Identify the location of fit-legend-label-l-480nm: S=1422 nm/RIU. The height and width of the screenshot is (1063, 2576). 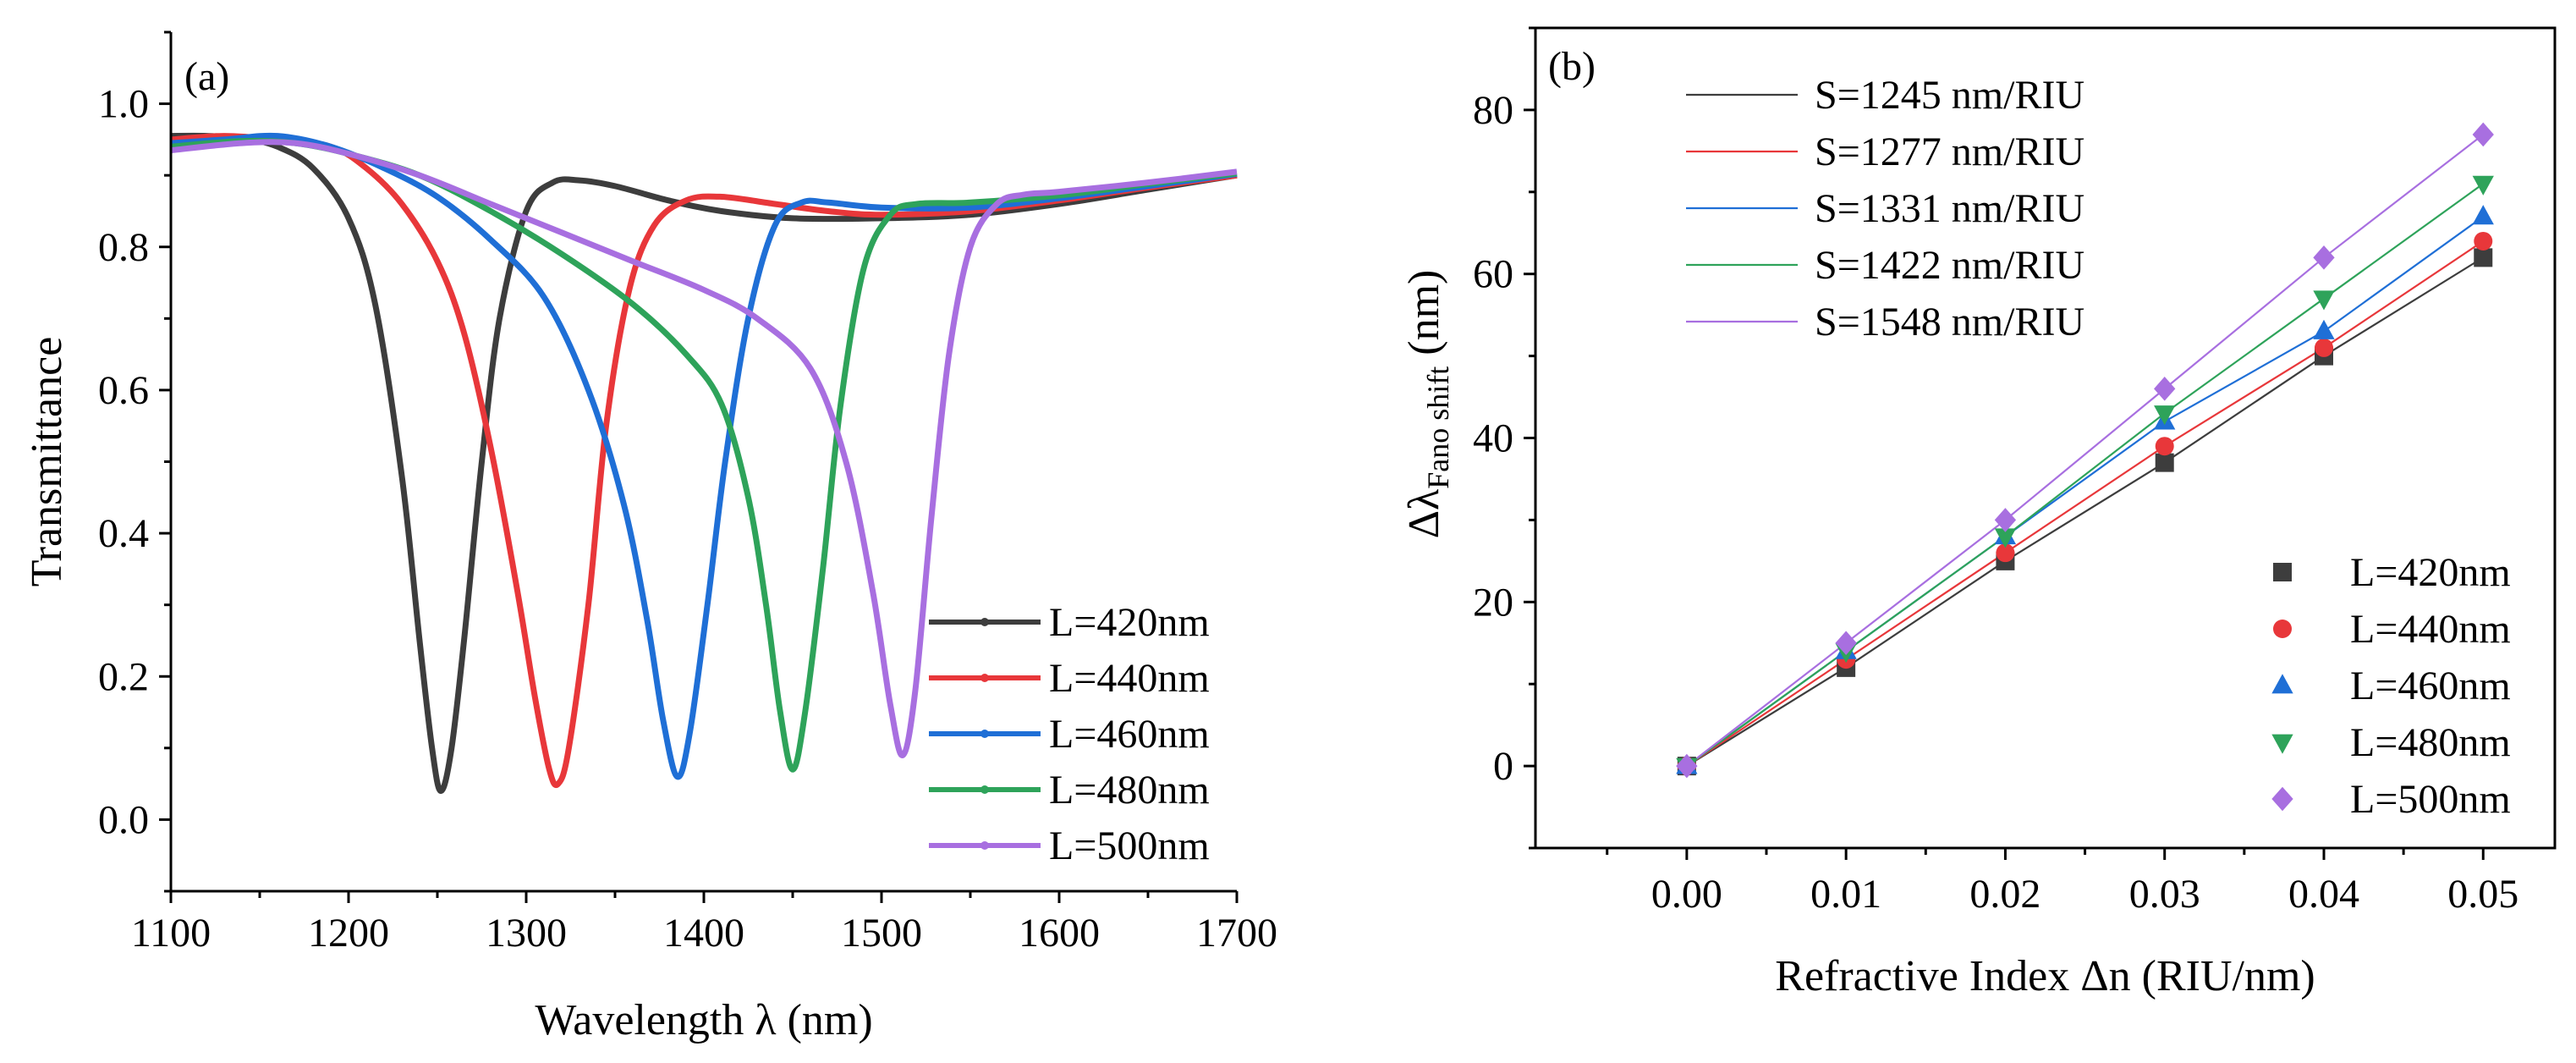
(1949, 265).